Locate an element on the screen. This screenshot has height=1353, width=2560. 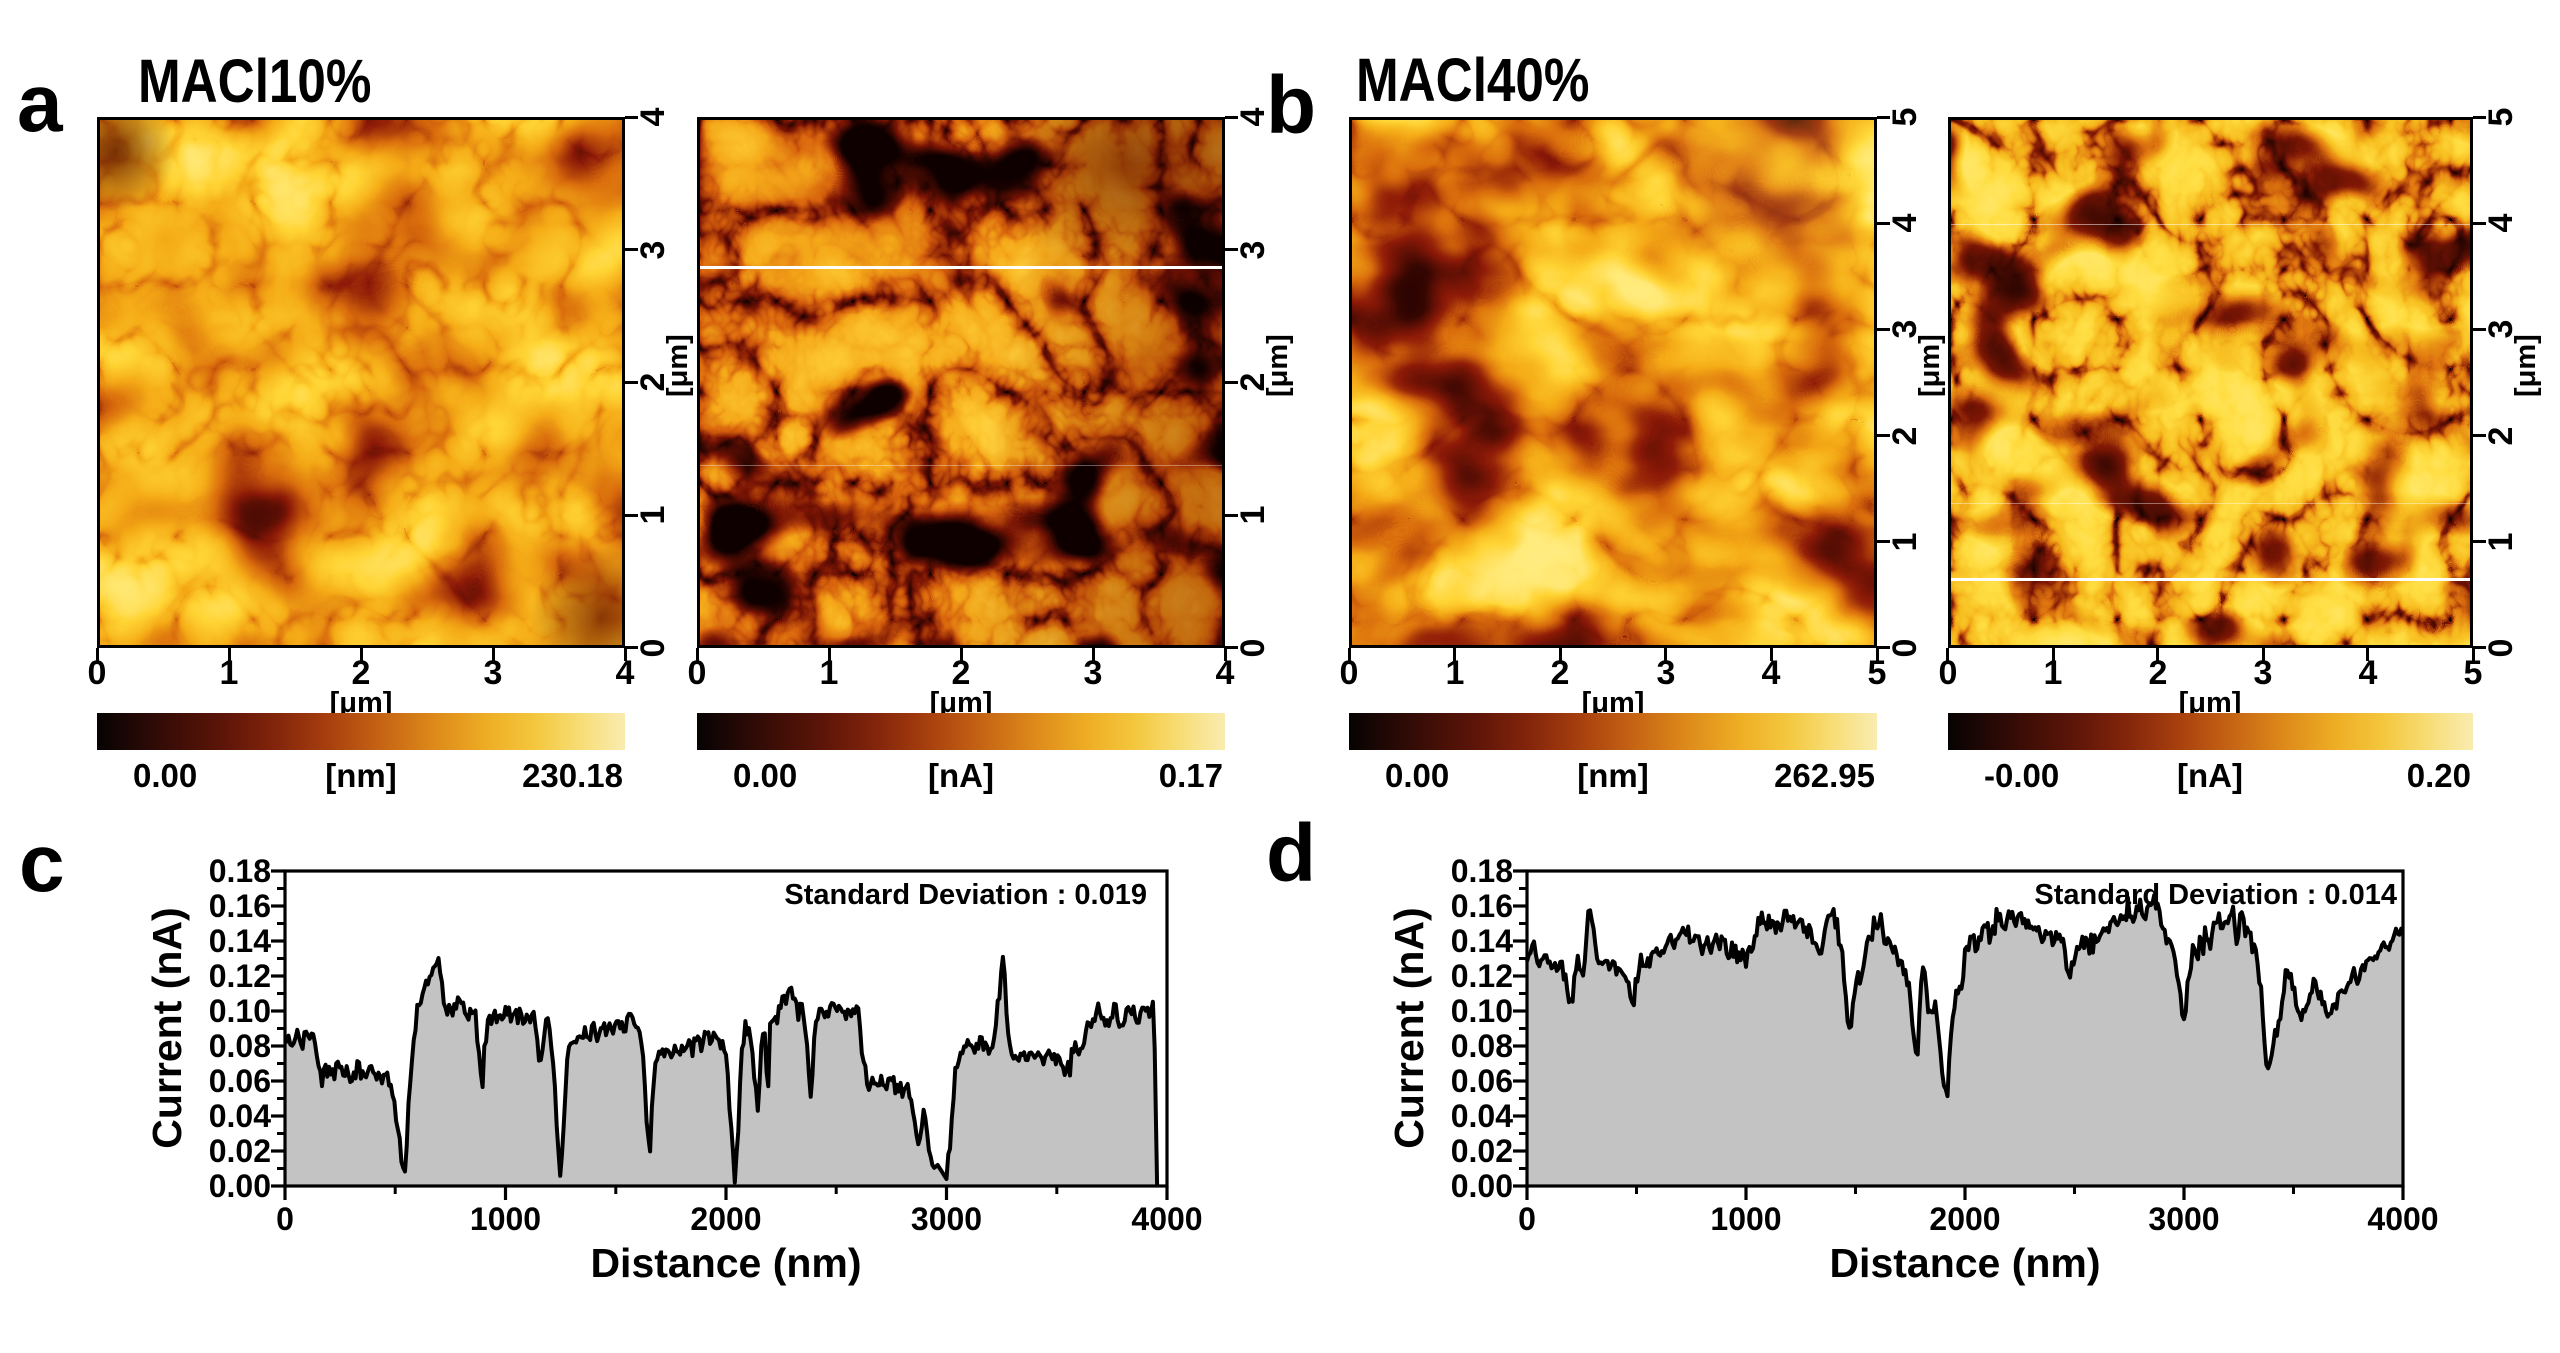
svg-text: Standard Deviation : 0.019 is located at coordinates (965, 895).